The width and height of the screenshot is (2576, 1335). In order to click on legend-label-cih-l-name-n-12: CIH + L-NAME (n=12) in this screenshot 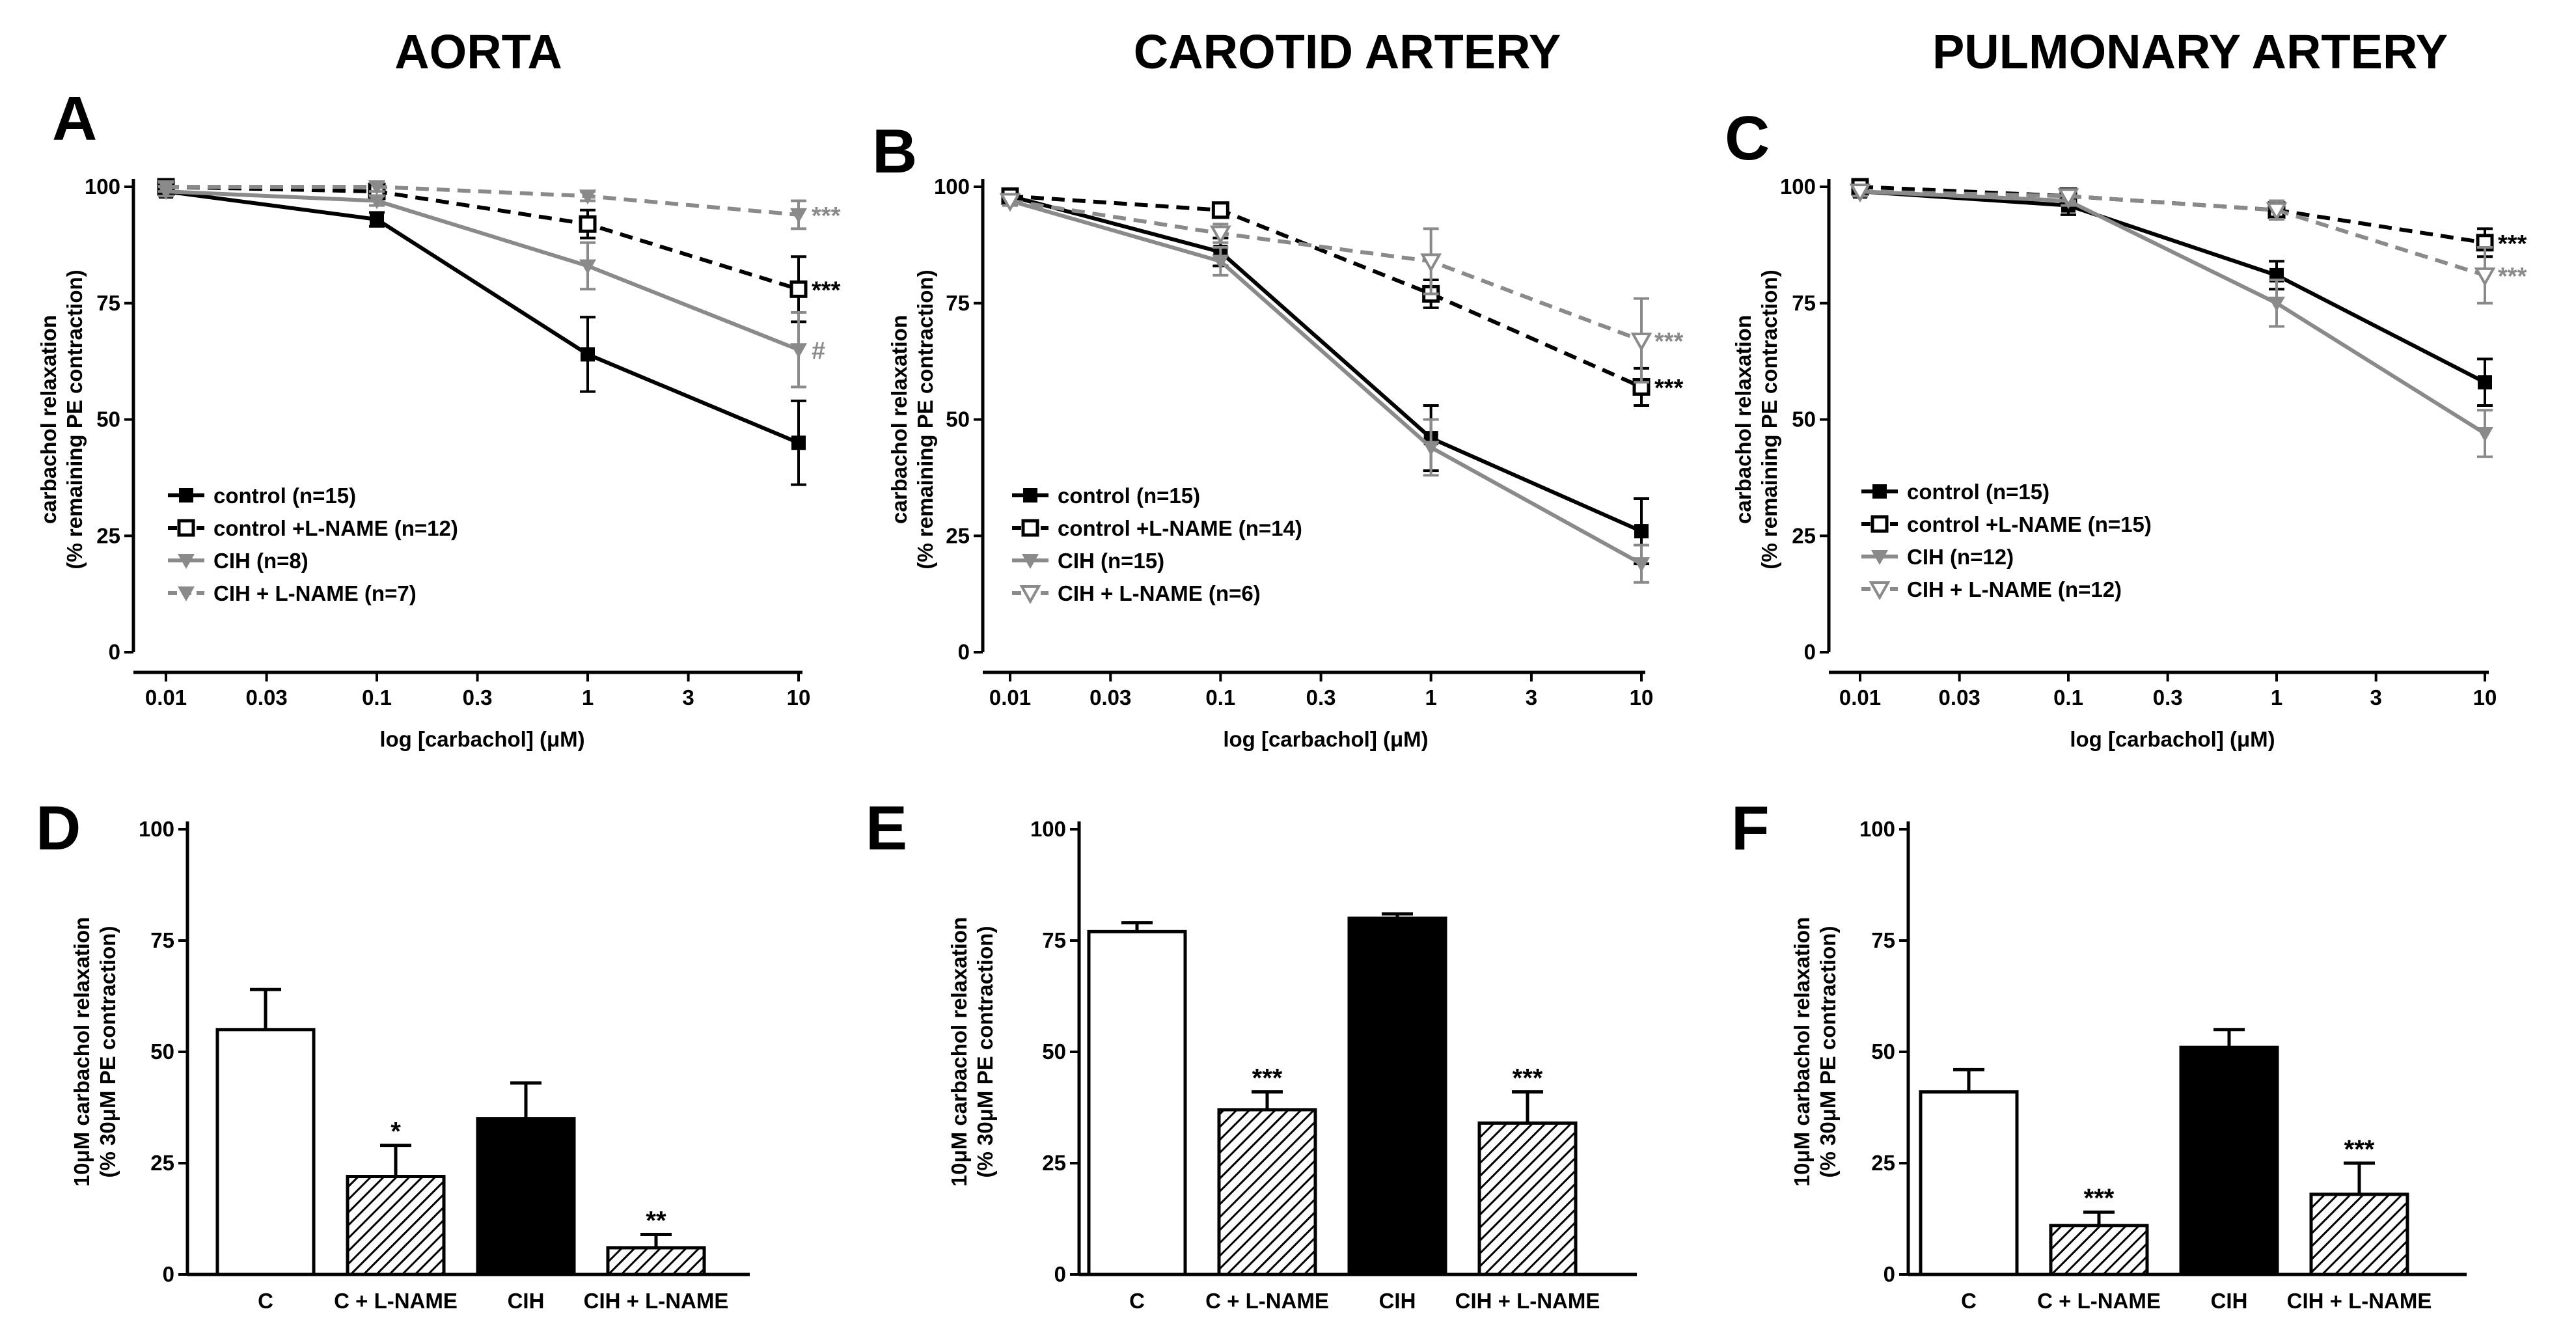, I will do `click(2015, 589)`.